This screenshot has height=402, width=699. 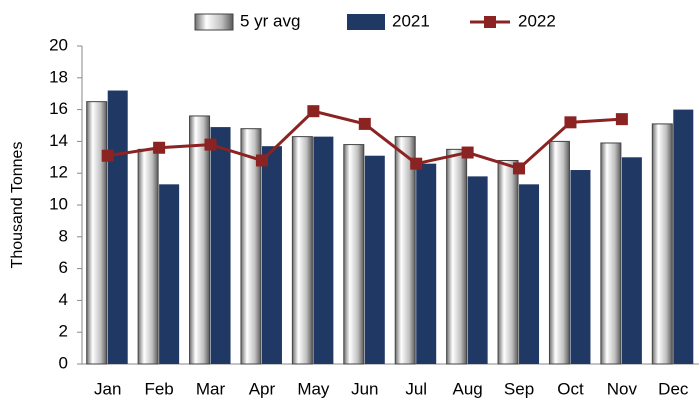 What do you see at coordinates (107, 388) in the screenshot?
I see `x-tick-label: Jan` at bounding box center [107, 388].